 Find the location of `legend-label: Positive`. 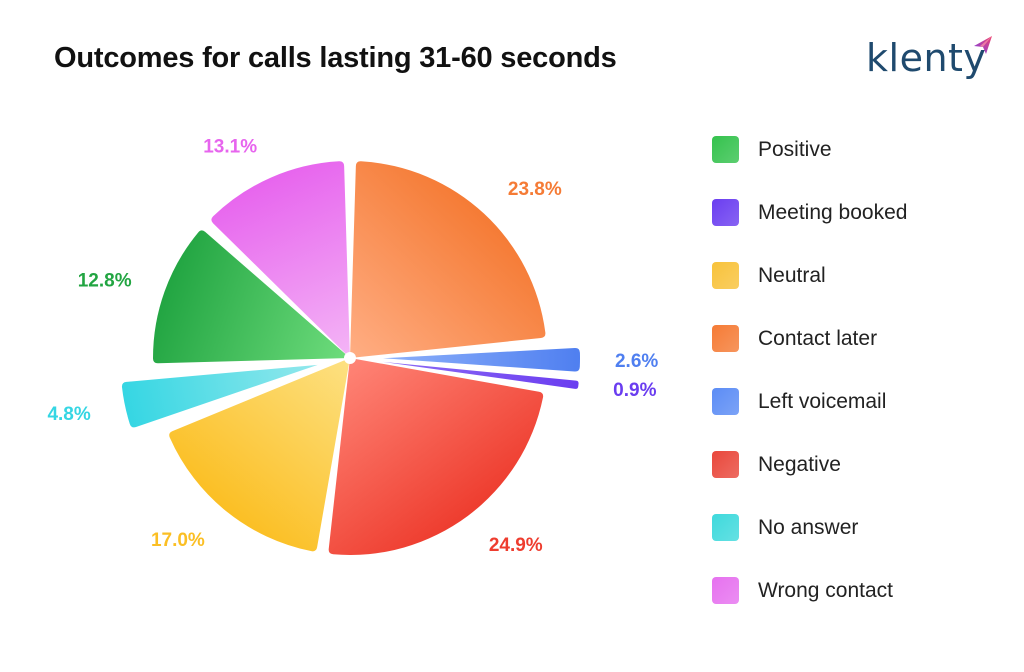

legend-label: Positive is located at coordinates (795, 149).